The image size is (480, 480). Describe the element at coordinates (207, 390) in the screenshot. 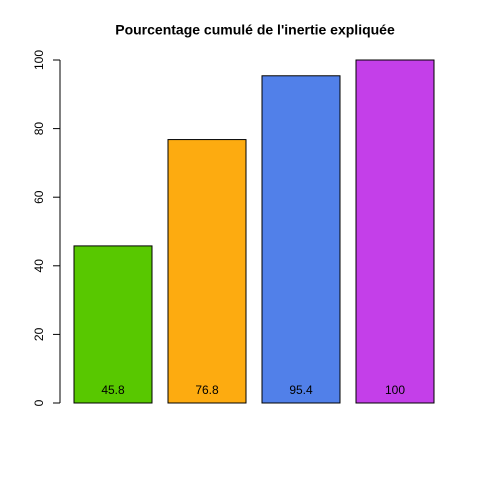

I see `data-label: 76.8` at that location.